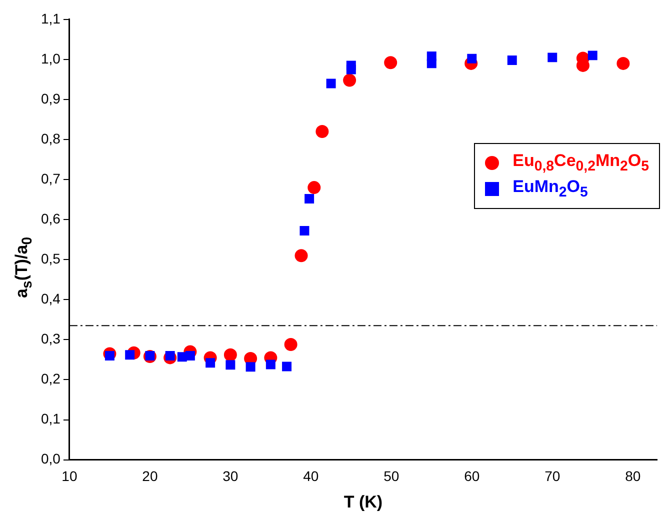 This screenshot has height=525, width=672. Describe the element at coordinates (50, 378) in the screenshot. I see `y-tick-label: 0,2` at that location.